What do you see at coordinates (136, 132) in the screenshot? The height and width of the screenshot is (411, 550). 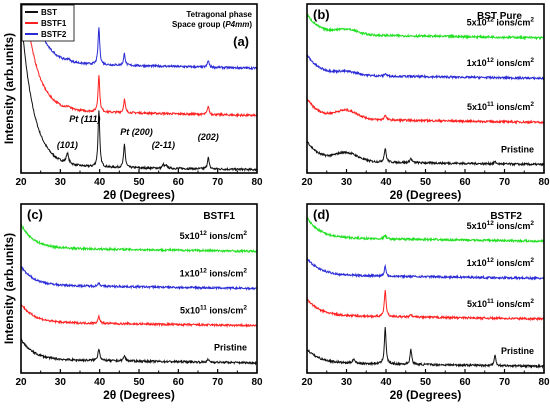 I see `peak-label: Pt (200)` at bounding box center [136, 132].